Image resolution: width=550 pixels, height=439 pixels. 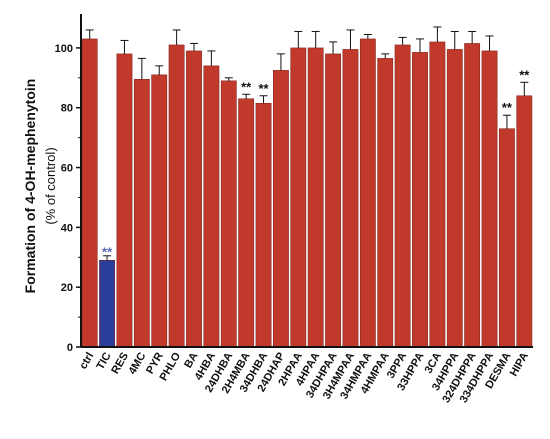 I want to click on y-tick-label: 80, so click(x=67, y=109).